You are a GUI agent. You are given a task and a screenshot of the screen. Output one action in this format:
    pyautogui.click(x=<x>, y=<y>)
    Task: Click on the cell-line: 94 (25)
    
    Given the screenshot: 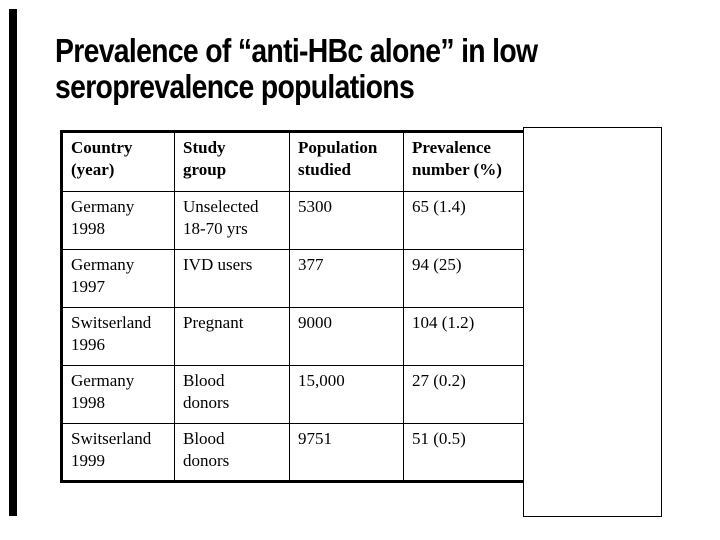 What is the action you would take?
    pyautogui.click(x=437, y=264)
    